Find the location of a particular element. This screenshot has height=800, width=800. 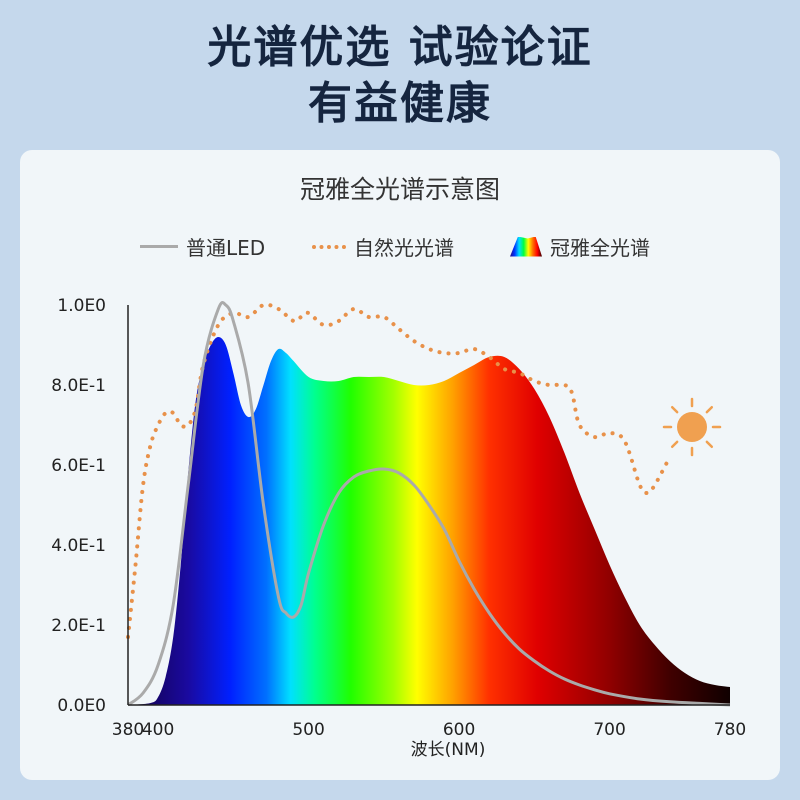

chart-title: 冠雅全光谱示意图 is located at coordinates (399, 189).